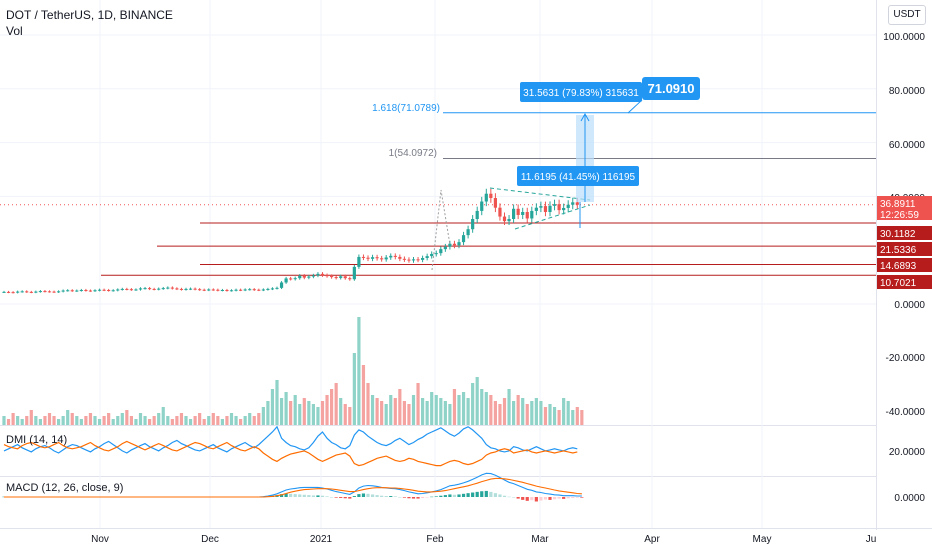  What do you see at coordinates (552, 217) in the screenshot?
I see `trendline-lower` at bounding box center [552, 217].